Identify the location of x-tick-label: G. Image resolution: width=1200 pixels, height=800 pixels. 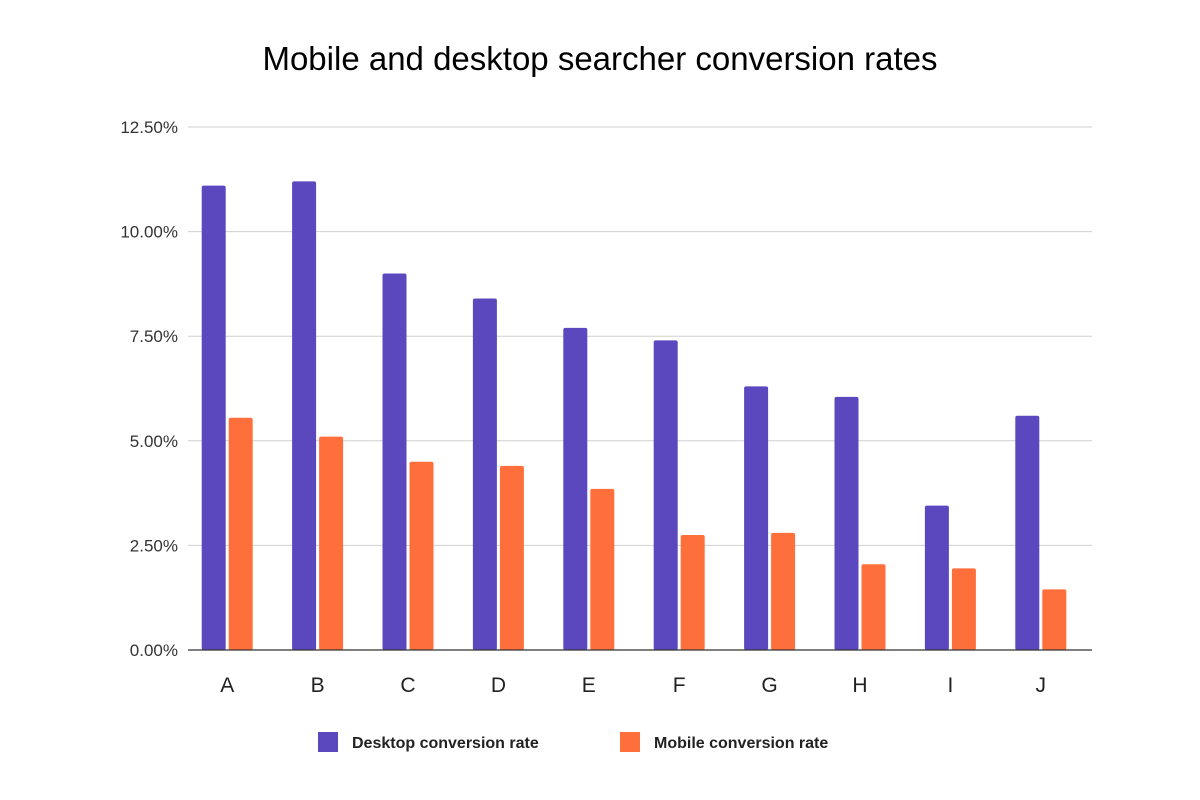
(769, 685).